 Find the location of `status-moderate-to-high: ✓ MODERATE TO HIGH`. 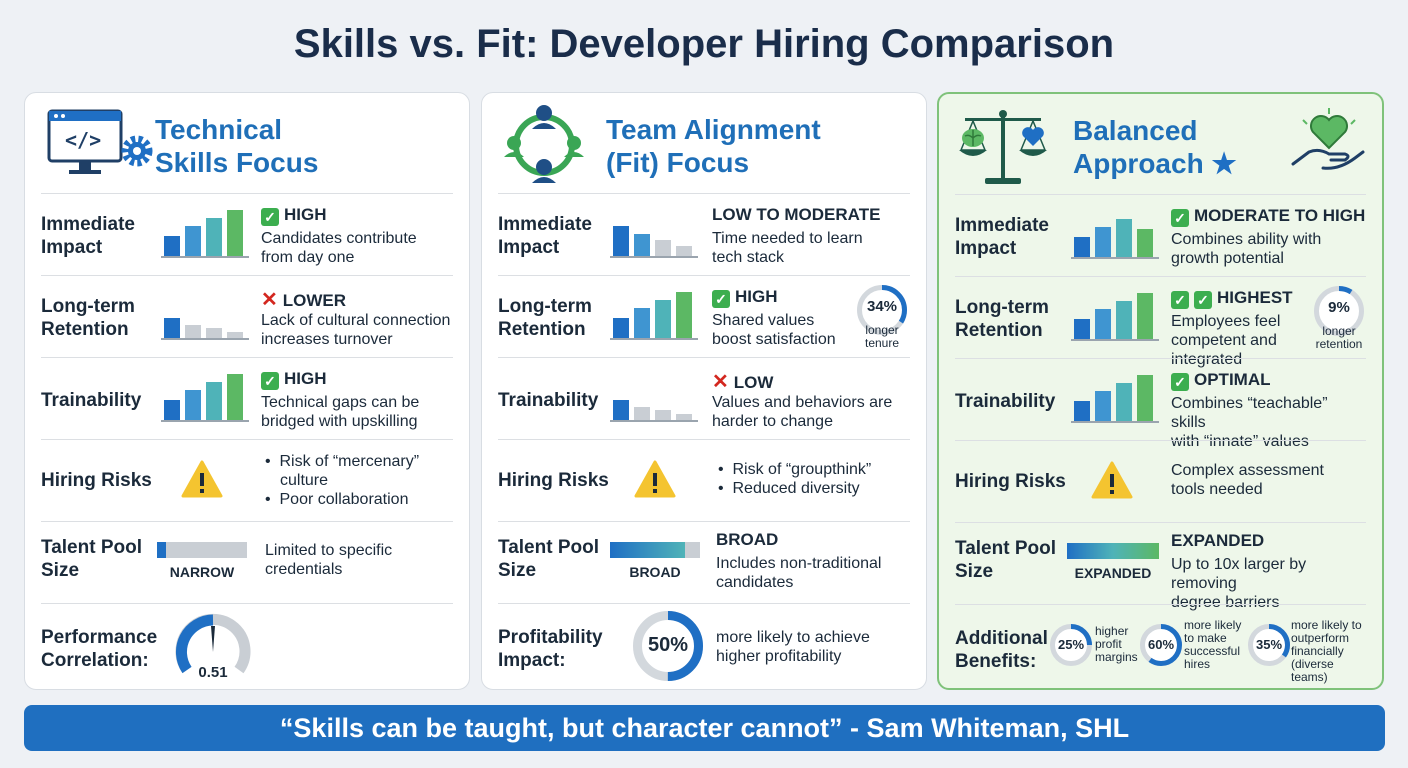

status-moderate-to-high: ✓ MODERATE TO HIGH is located at coordinates (1268, 216).